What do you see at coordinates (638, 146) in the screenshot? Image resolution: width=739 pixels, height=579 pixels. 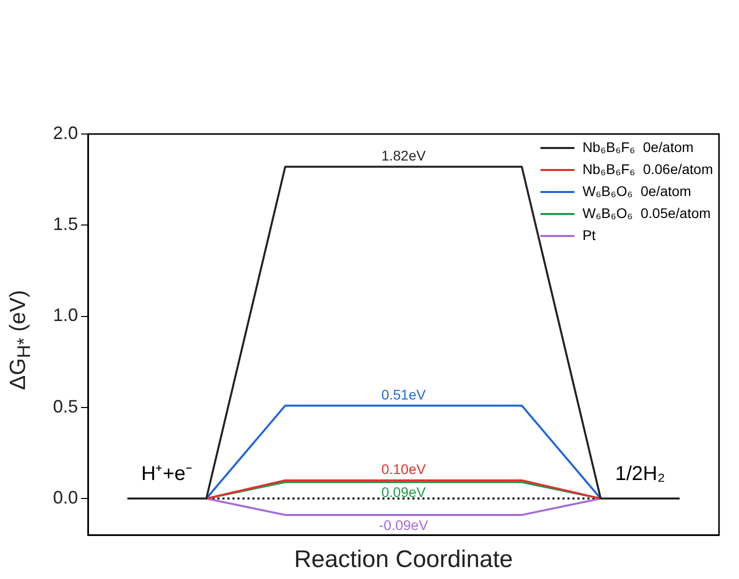 I see `legend-label: Nb₆B₆F₆ 0e/atom` at bounding box center [638, 146].